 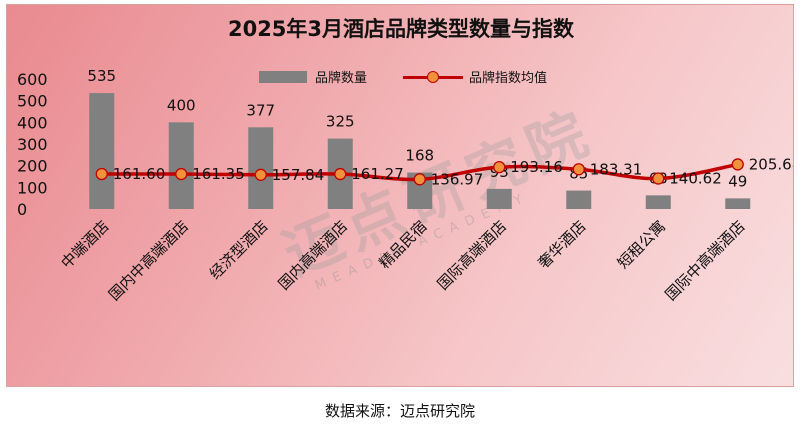 What do you see at coordinates (260, 110) in the screenshot?
I see `bar-value-label: 377` at bounding box center [260, 110].